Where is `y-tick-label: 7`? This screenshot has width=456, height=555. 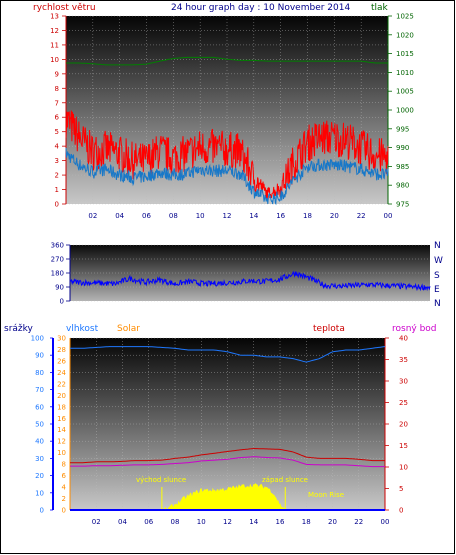
y-tick-label: 7 is located at coordinates (57, 103).